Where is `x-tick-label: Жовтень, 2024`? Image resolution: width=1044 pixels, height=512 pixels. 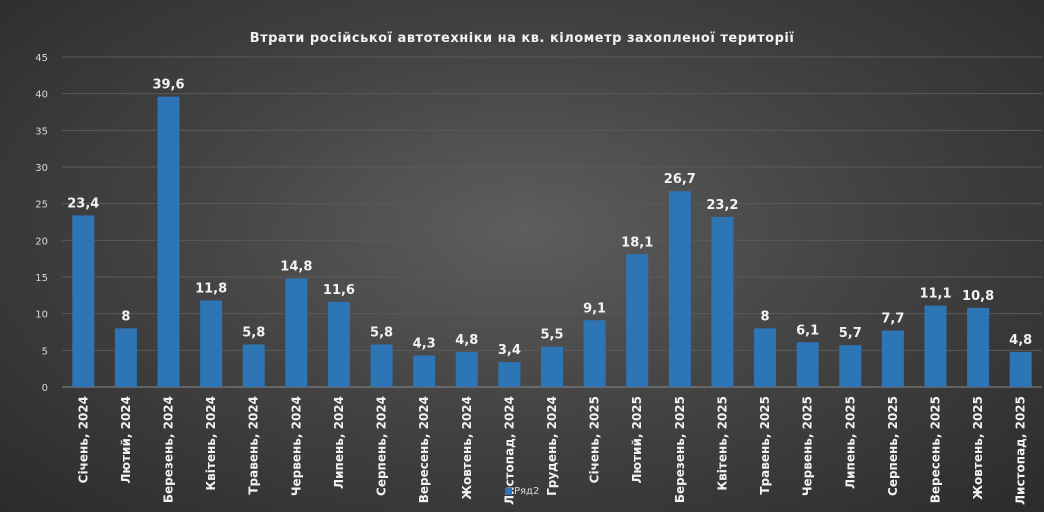
x-tick-label: Жовтень, 2024 is located at coordinates (467, 448).